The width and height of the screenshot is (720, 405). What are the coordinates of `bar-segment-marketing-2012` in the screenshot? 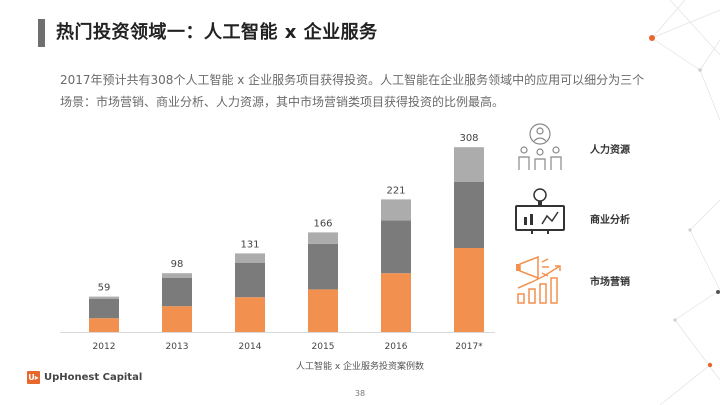 It's located at (104, 325).